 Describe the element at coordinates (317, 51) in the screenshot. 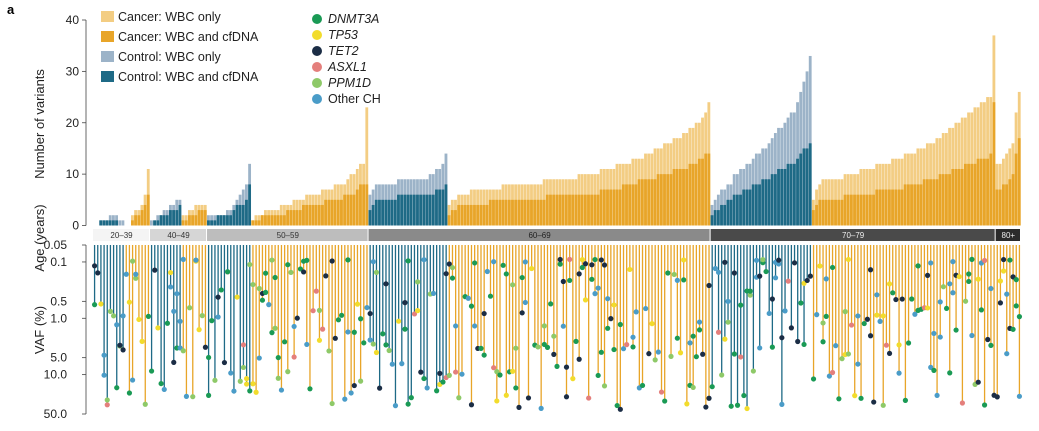

I see `legend-dot-tet2` at that location.